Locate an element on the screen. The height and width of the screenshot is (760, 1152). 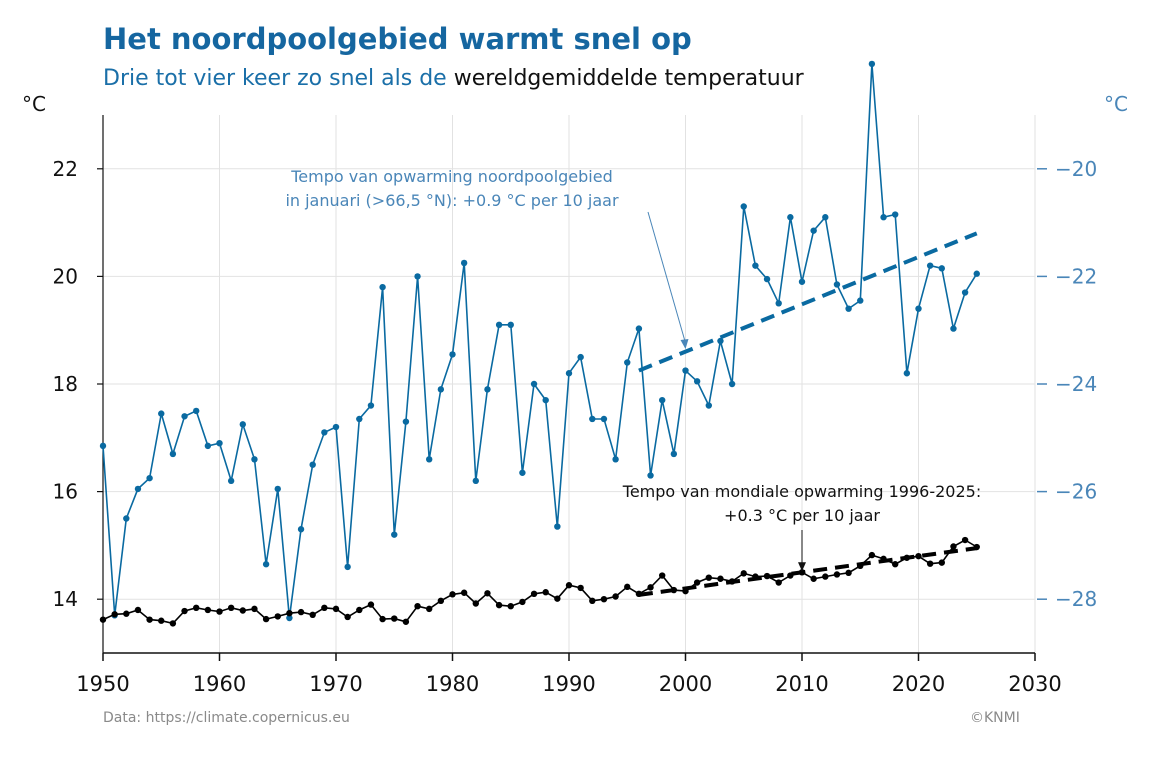
right-y-axis: −28 −26 −24 −22 −20 is located at coordinates (1067, 384).